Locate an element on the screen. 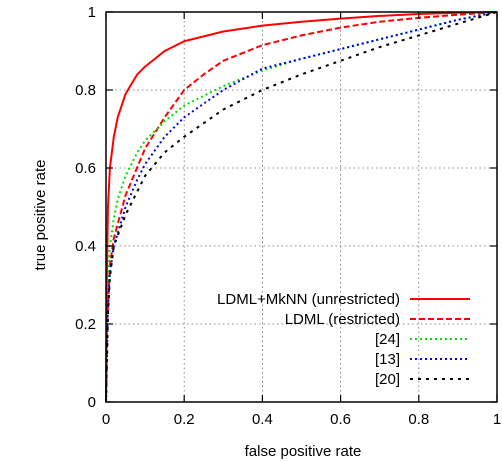 This screenshot has height=462, width=502. x-tick-label: 1 is located at coordinates (497, 419).